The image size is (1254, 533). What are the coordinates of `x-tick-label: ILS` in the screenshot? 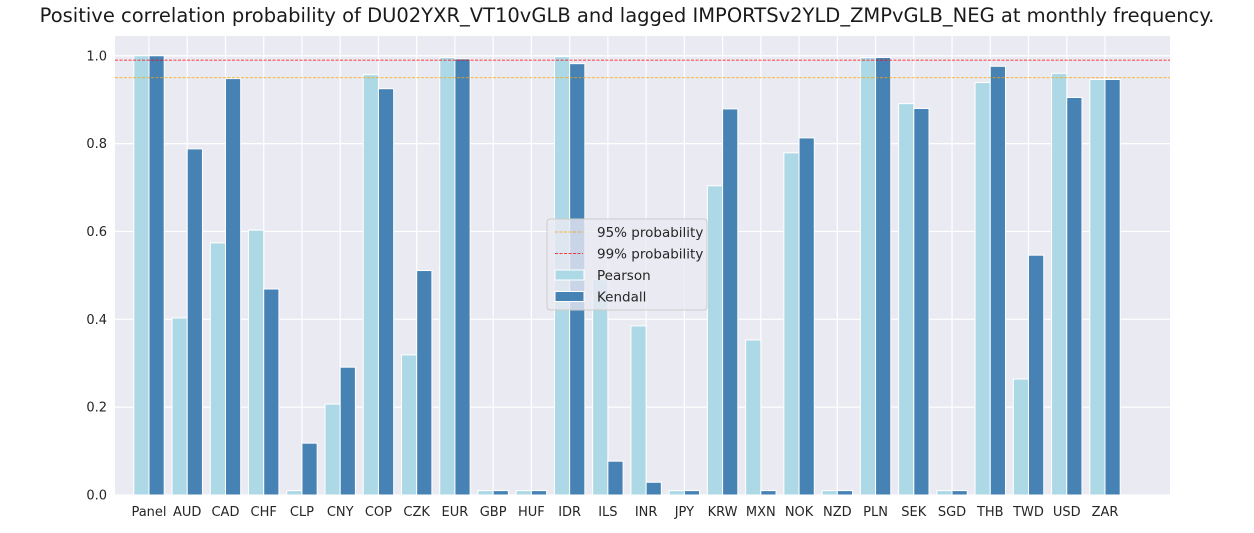 It's located at (607, 512).